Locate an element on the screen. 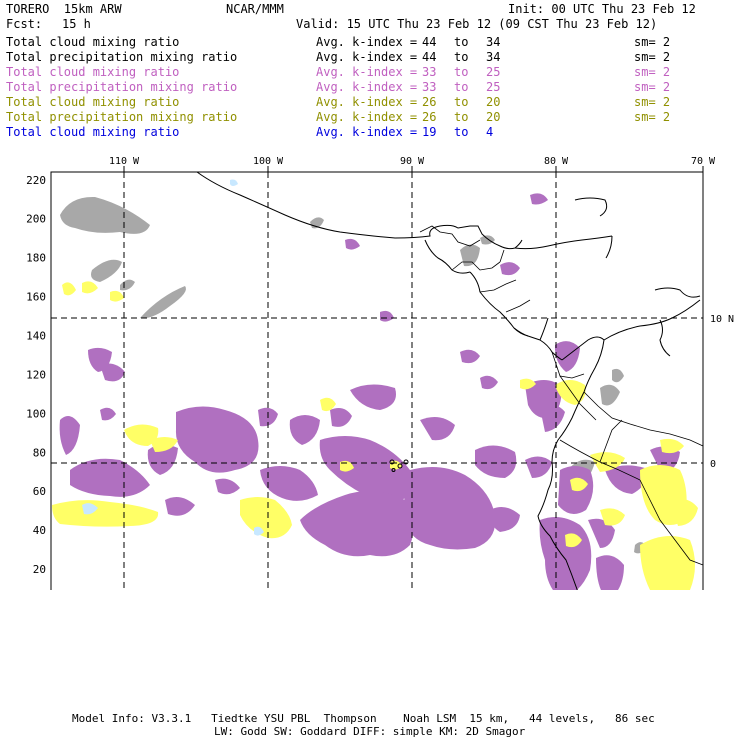  y-tick-label: 40 is located at coordinates (39, 530).